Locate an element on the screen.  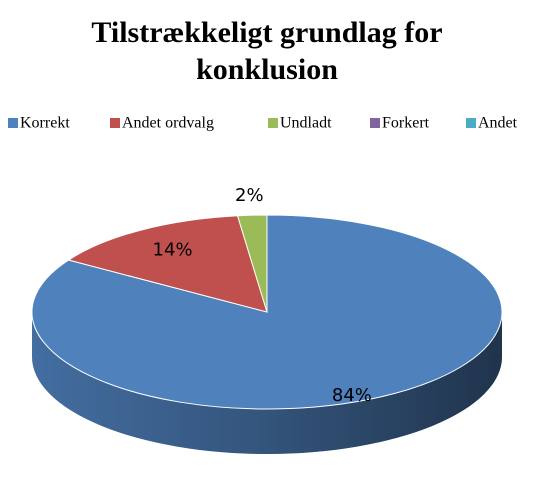
legend-label: Andet is located at coordinates (498, 123).